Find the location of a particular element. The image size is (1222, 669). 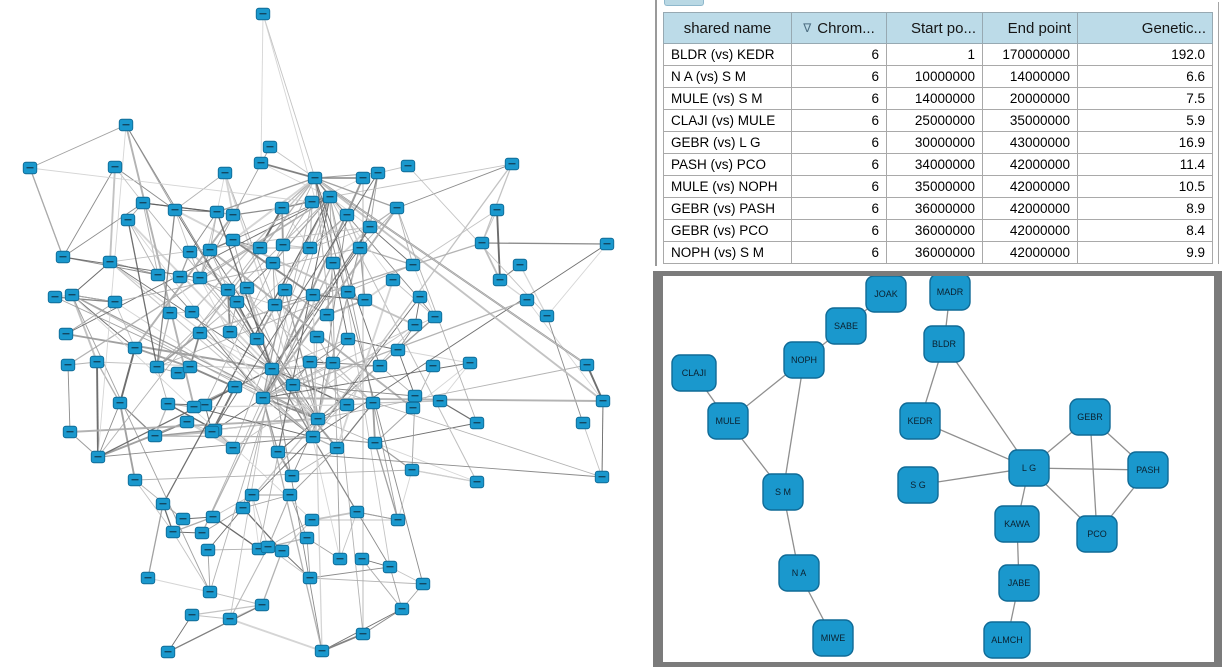

table-row: GEBR (vs) L G 6 30000000 43000000 16.9 is located at coordinates (938, 142).